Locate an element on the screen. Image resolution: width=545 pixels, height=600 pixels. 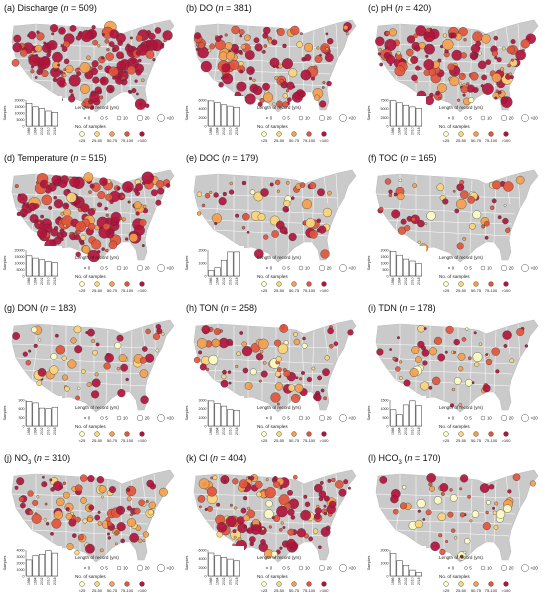
us-map is located at coordinates (93, 366).